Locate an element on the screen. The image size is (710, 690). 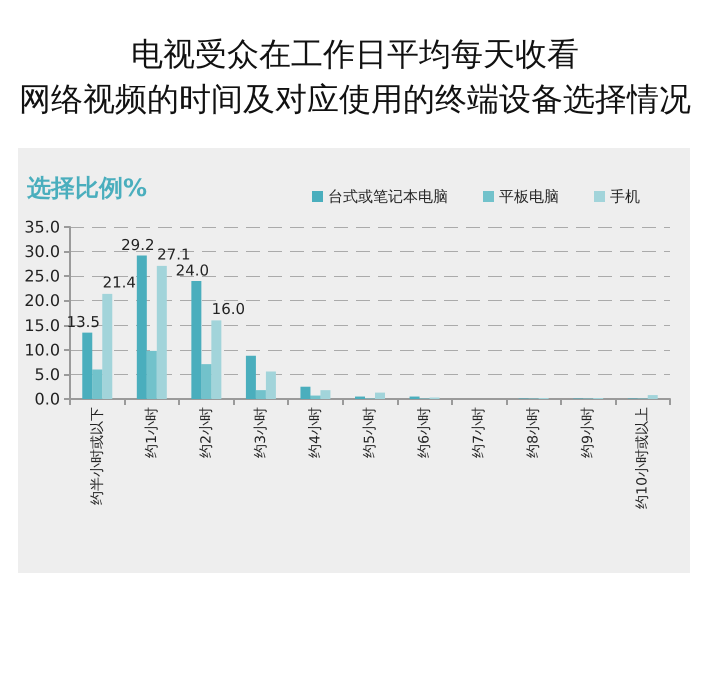
y-tick-label: 15.0 is located at coordinates (42, 325).